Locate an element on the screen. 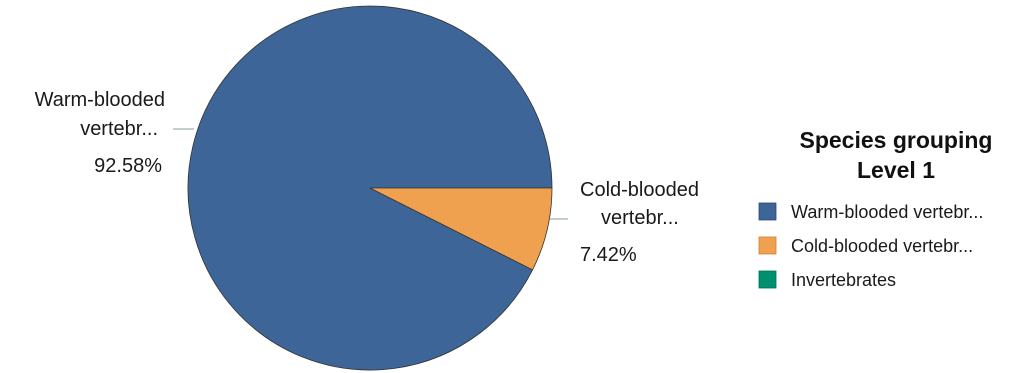  legend-title-line1: Species grouping is located at coordinates (896, 140).